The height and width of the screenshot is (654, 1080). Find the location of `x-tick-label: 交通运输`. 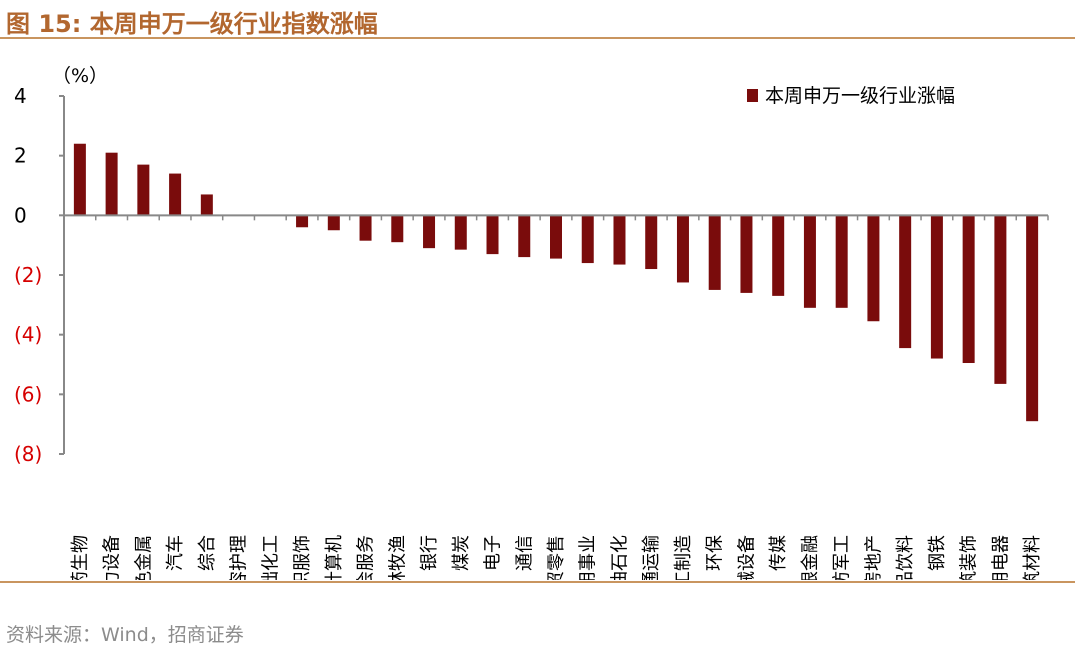

x-tick-label: 交通运输 is located at coordinates (651, 557).